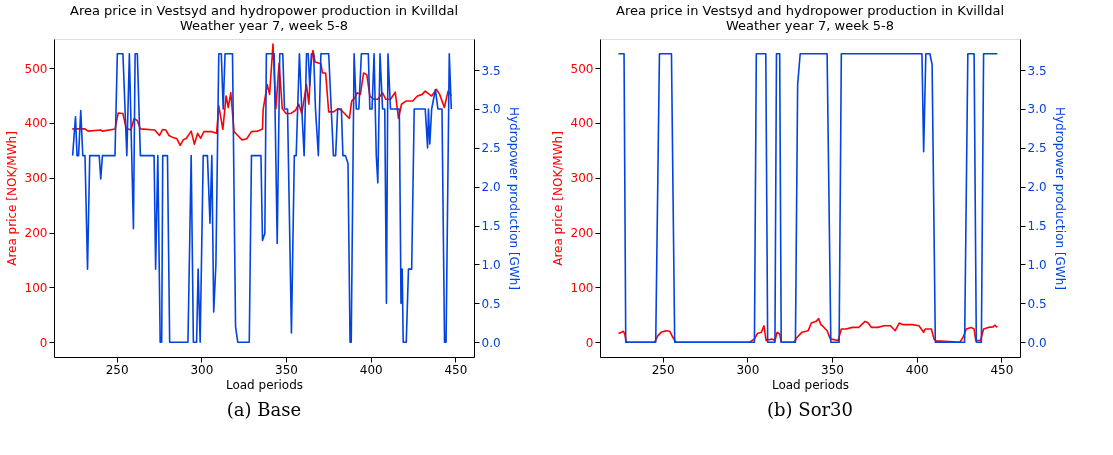 The width and height of the screenshot is (1113, 455). Describe the element at coordinates (264, 409) in the screenshot. I see `text: (a) Base` at that location.